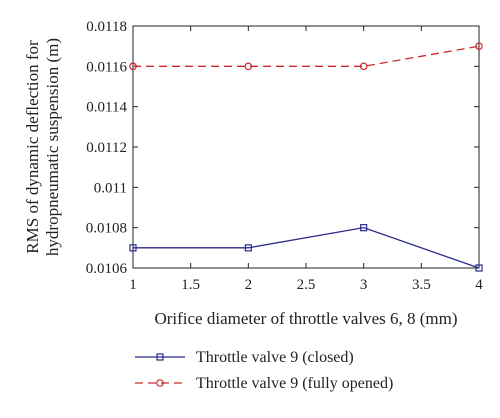 Image resolution: width=500 pixels, height=418 pixels. I want to click on legend-label-1: Throttle valve 9 (closed), so click(275, 357).